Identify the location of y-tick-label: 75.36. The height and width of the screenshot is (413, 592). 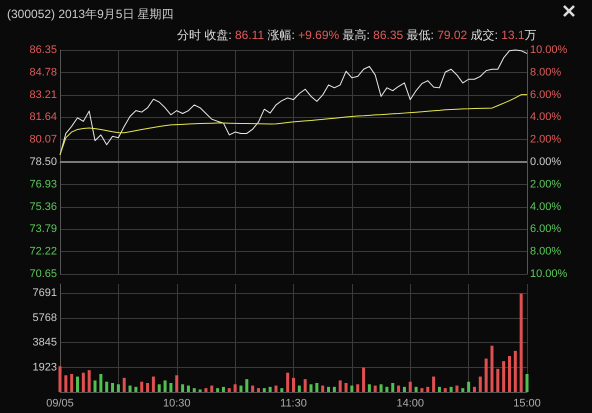
(43, 206).